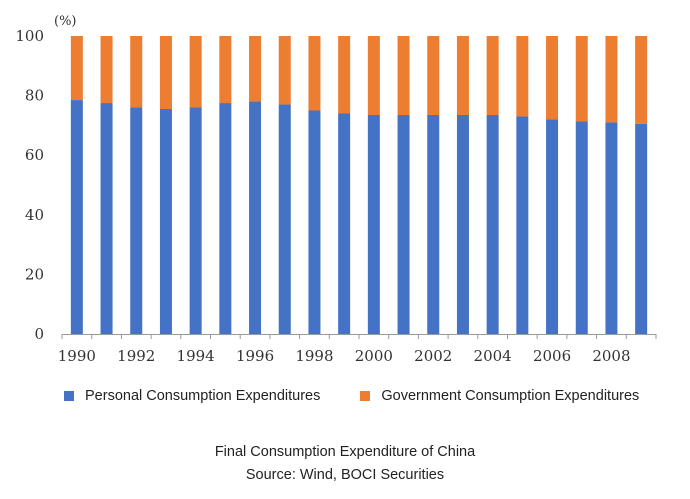 The image size is (690, 499). What do you see at coordinates (462, 224) in the screenshot?
I see `bar-personal-2003` at bounding box center [462, 224].